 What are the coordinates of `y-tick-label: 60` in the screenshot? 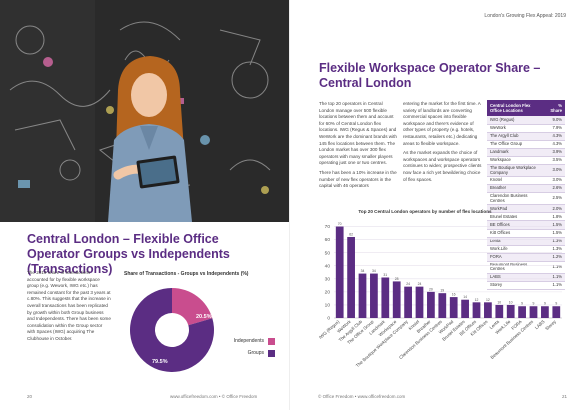 It's located at (328, 240).